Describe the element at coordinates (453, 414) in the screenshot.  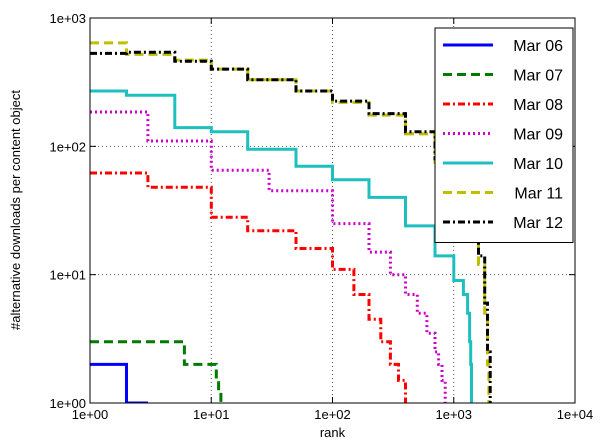
I see `x-tick-label: 1e+03` at that location.